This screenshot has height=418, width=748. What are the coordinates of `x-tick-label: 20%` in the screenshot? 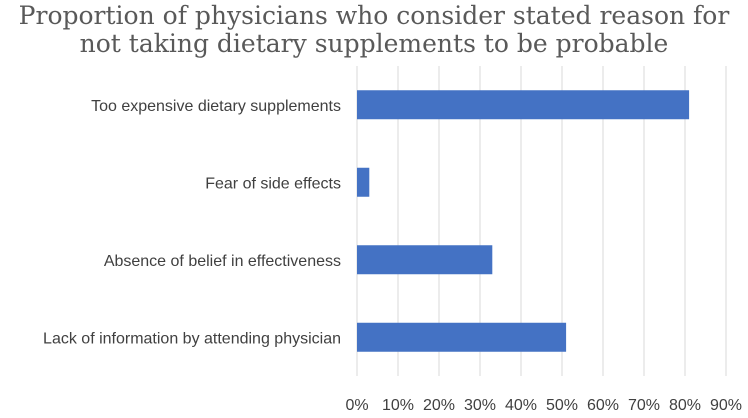 It's located at (439, 405).